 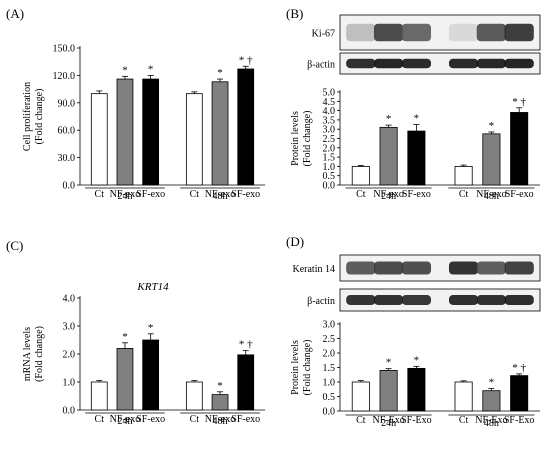 I want to click on y-tick-label: 90.0, so click(x=67, y=103).